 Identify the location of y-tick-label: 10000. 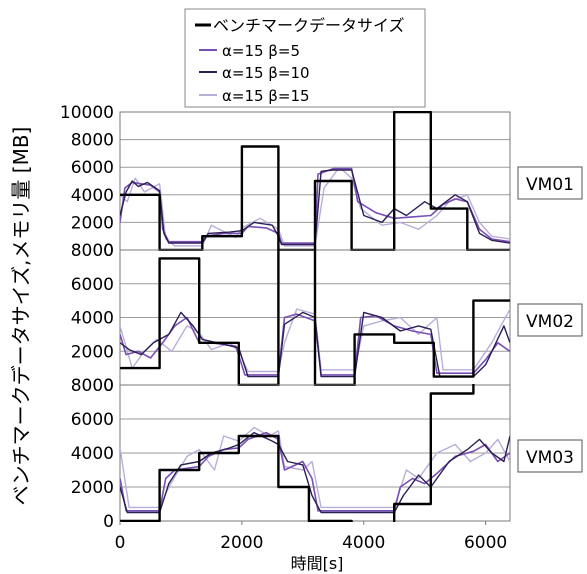
(87, 113).